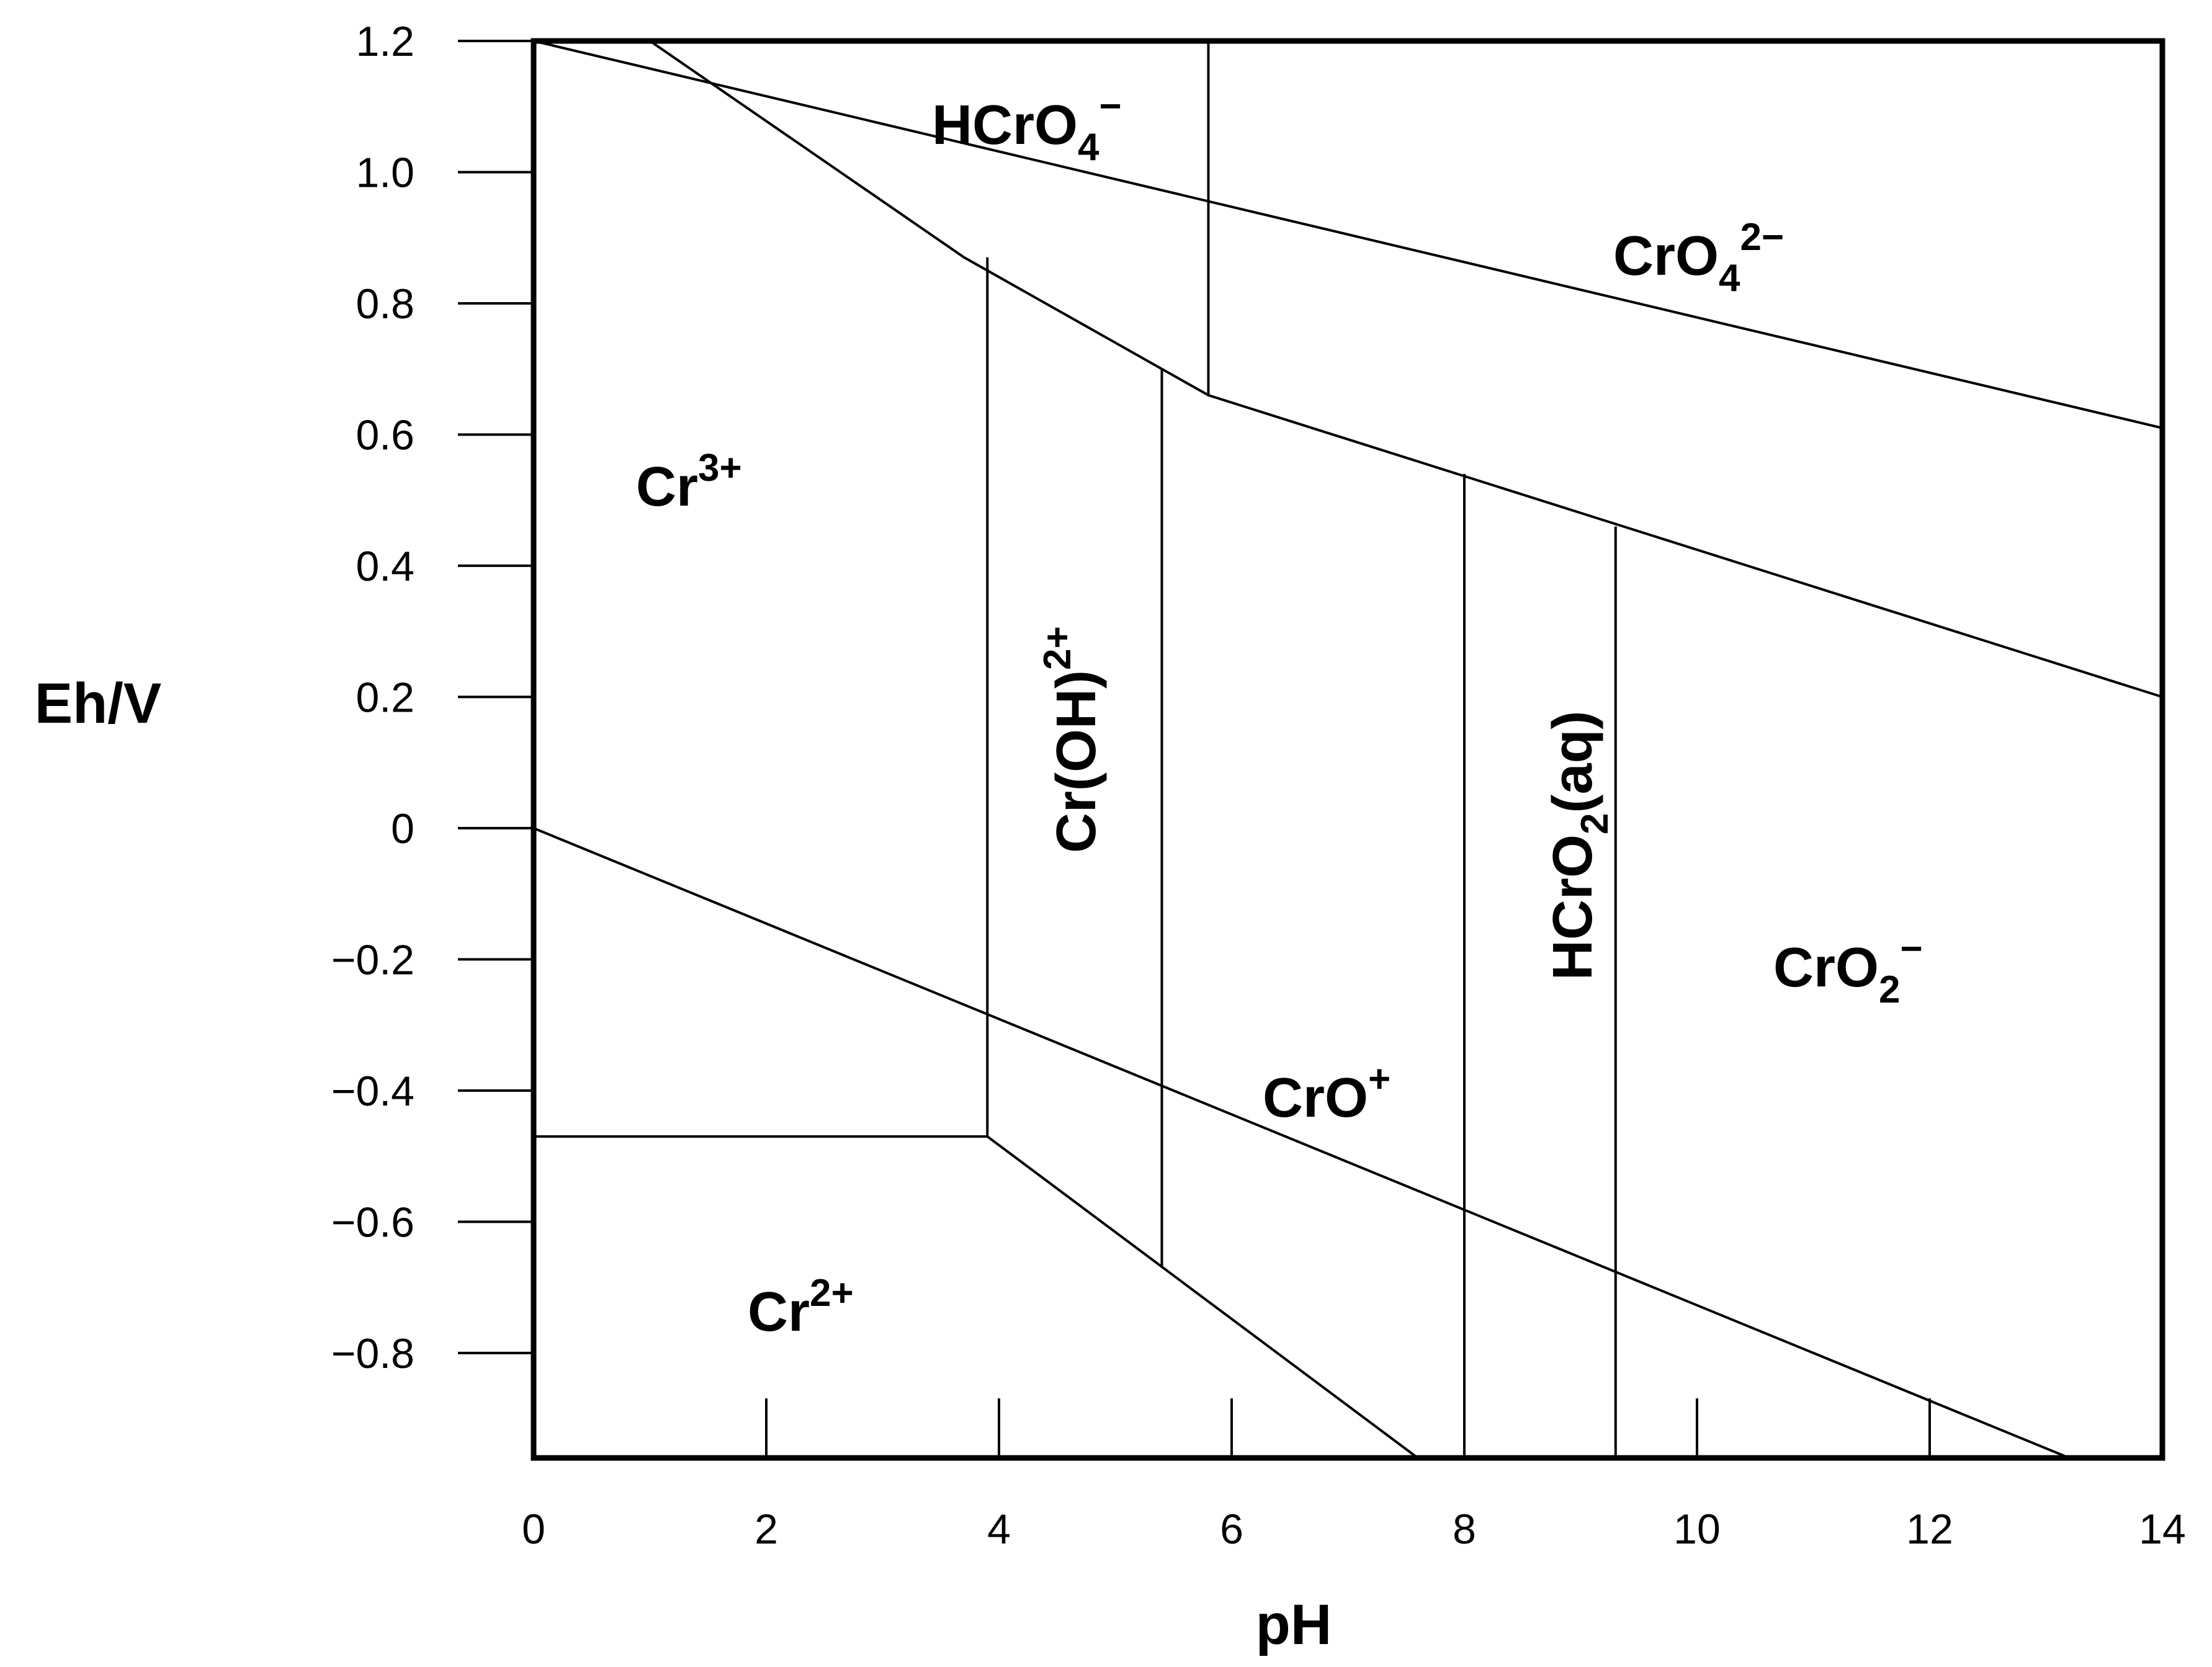 Image resolution: width=2212 pixels, height=1667 pixels. What do you see at coordinates (533, 1529) in the screenshot?
I see `x-tick-label: 0` at bounding box center [533, 1529].